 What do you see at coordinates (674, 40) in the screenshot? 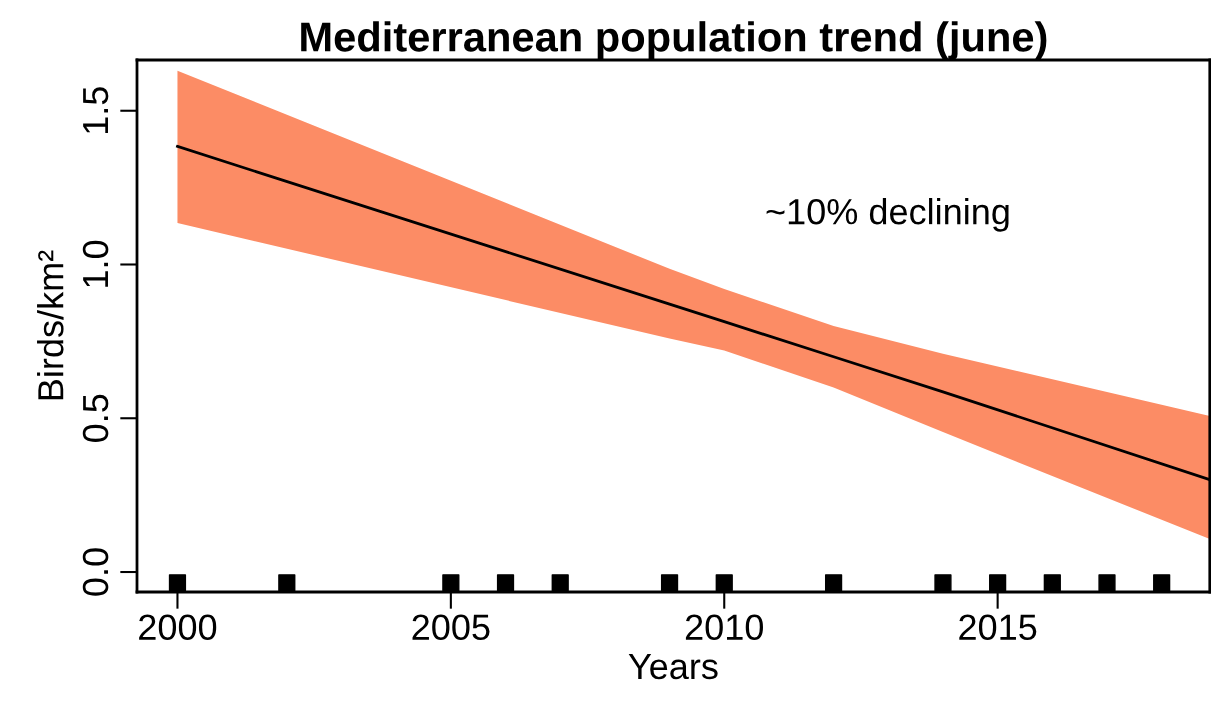
I see `chart-title: Mediterranean population trend (june)` at bounding box center [674, 40].